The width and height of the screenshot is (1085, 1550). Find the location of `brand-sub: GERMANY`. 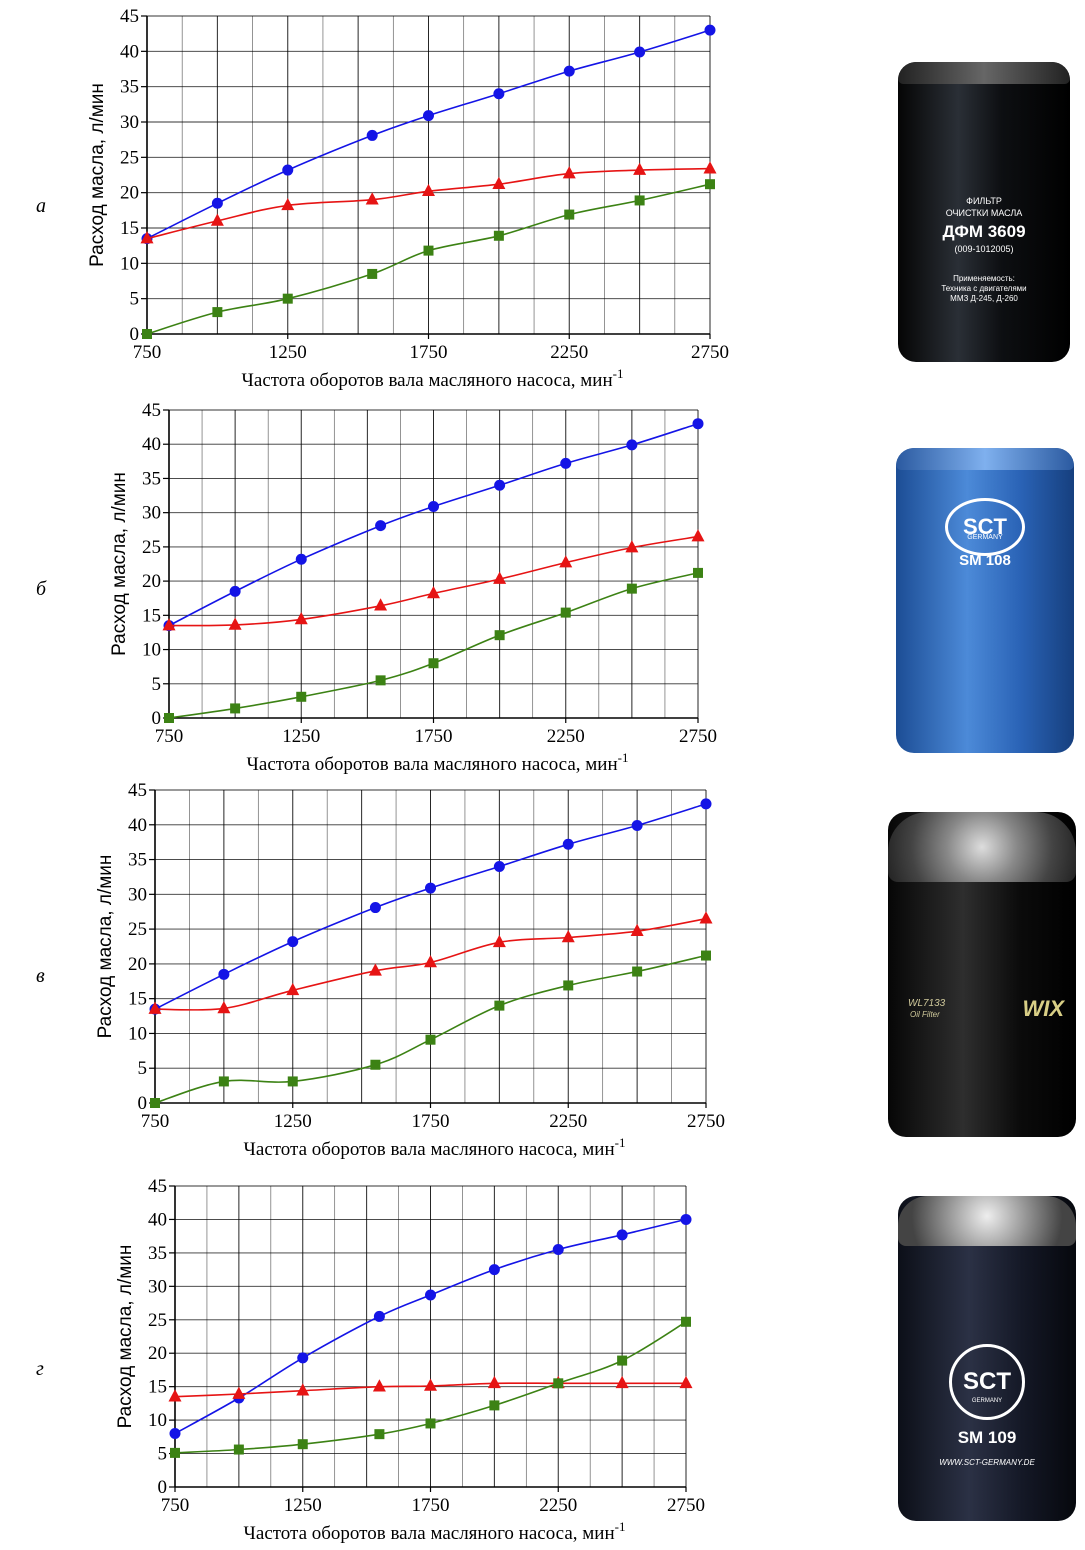

brand-sub: GERMANY is located at coordinates (985, 537).